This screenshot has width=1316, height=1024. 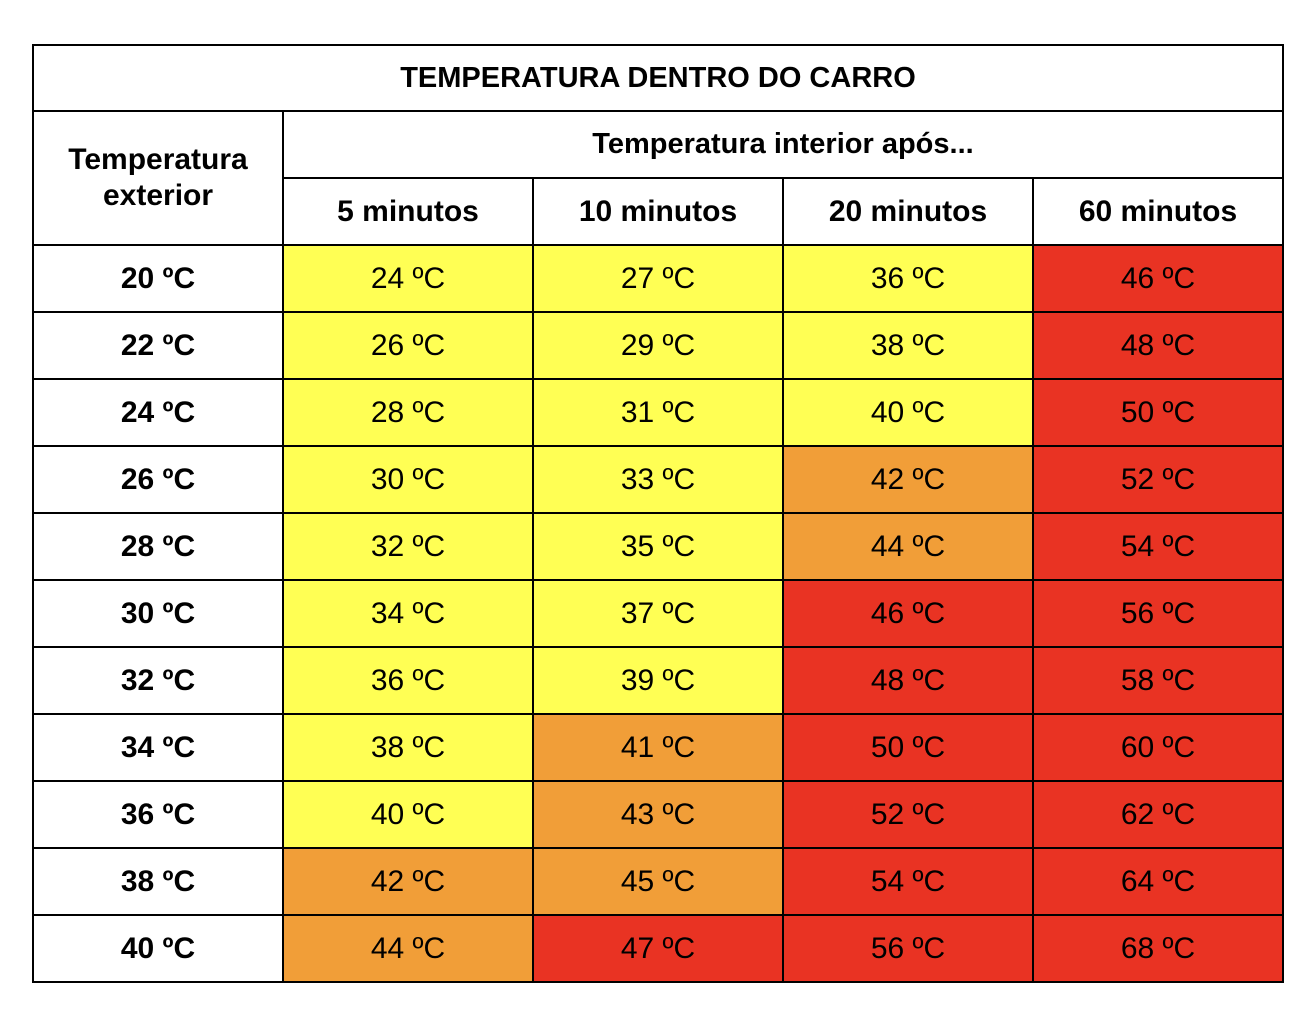 I want to click on outside-temperature-cell: 24 ºC, so click(x=158, y=412).